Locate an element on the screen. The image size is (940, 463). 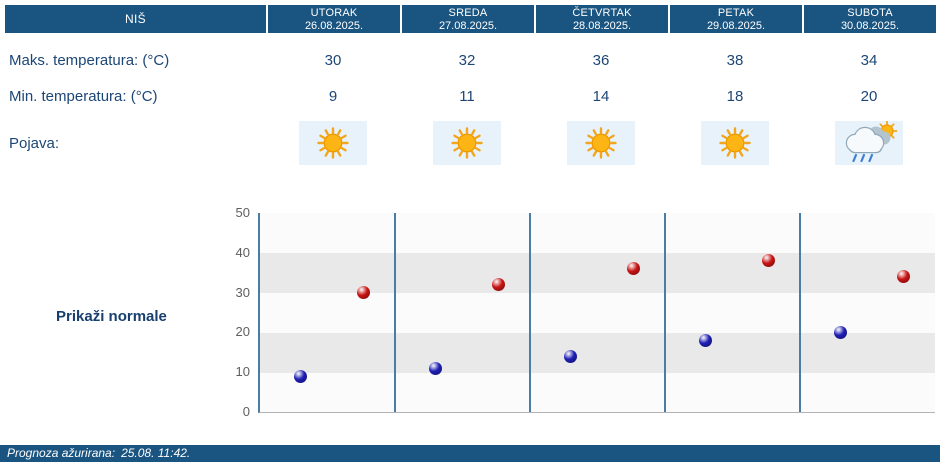
max-temp-value: 38 is located at coordinates (735, 60).